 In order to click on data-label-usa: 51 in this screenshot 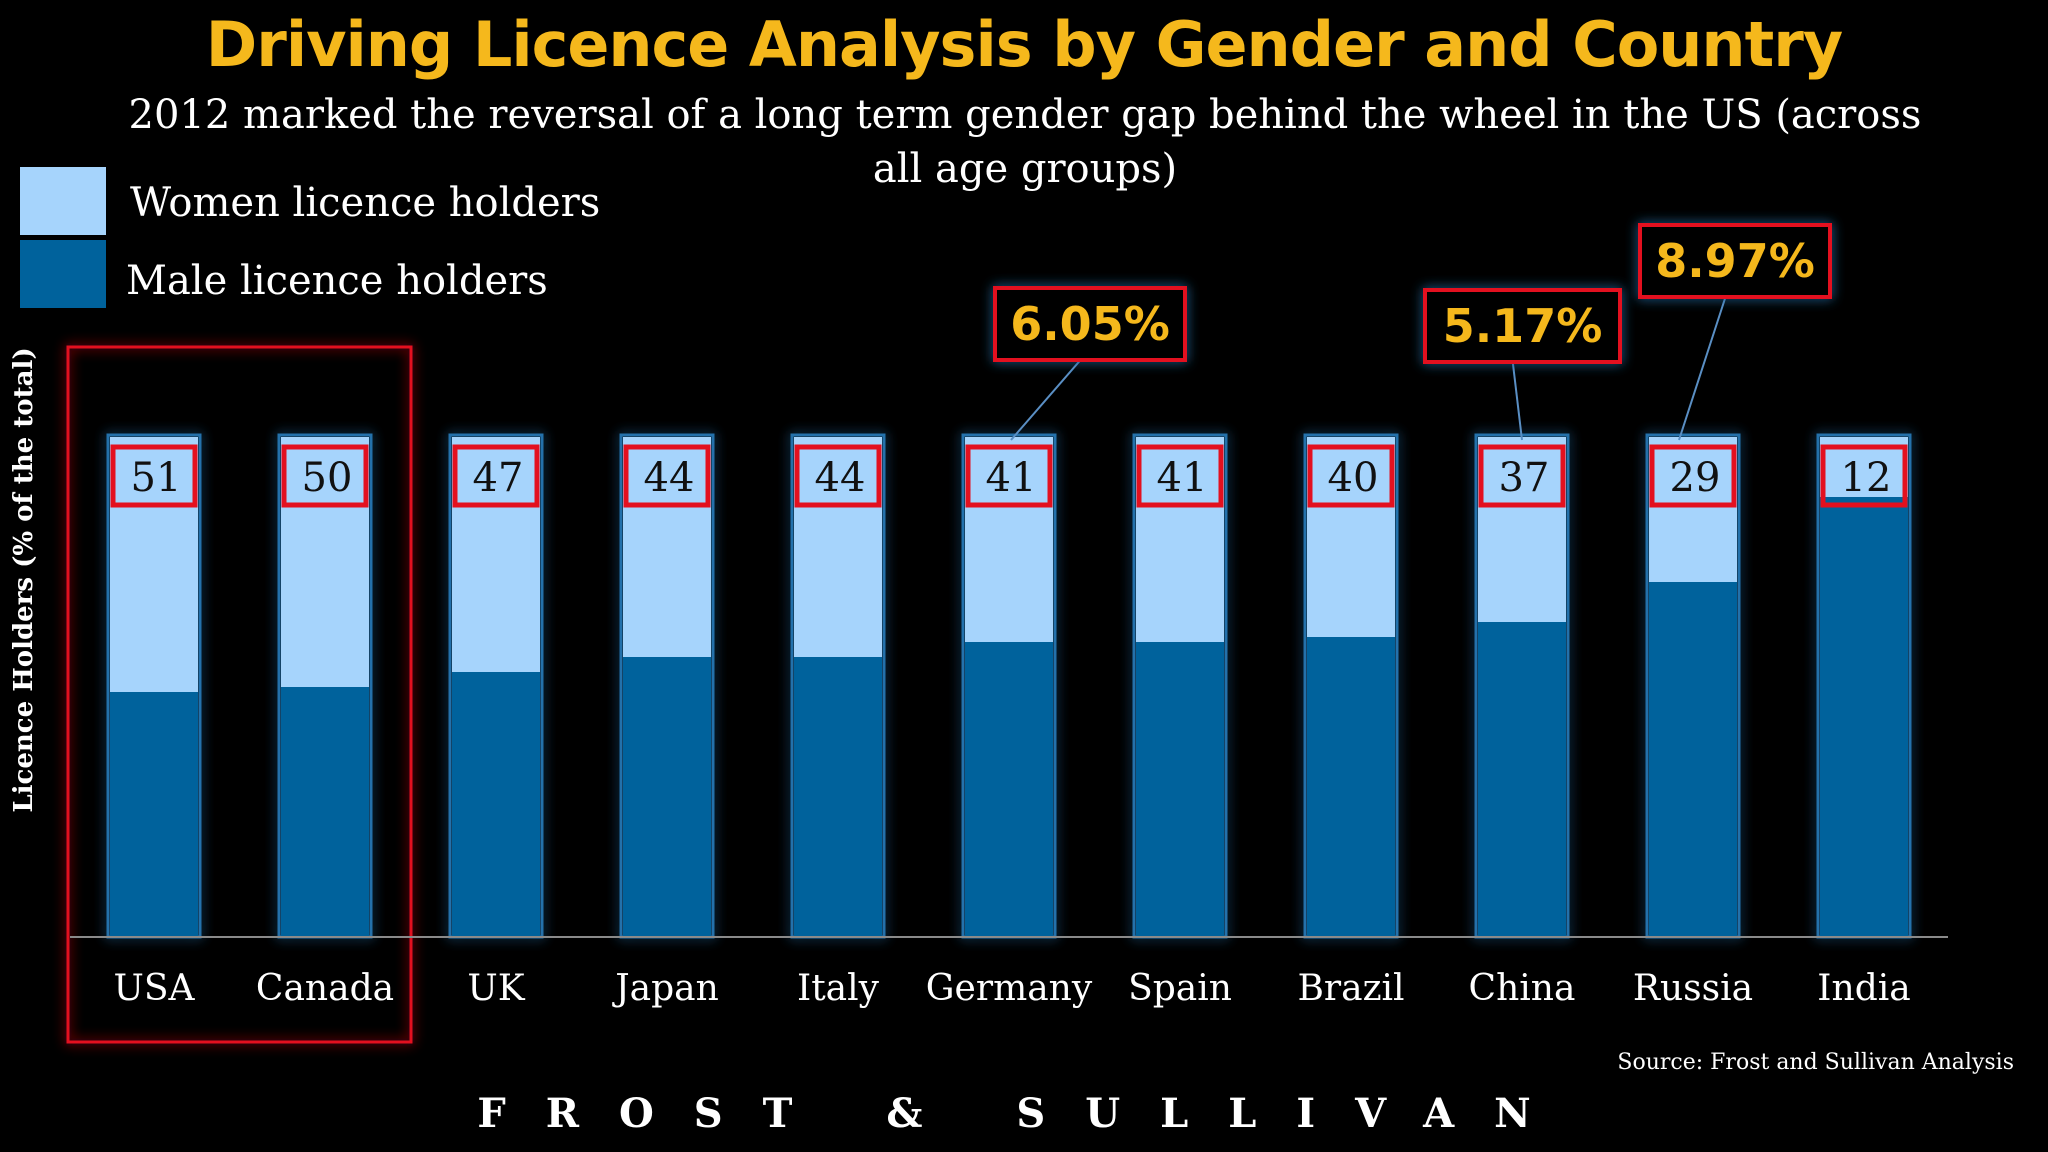, I will do `click(156, 478)`.